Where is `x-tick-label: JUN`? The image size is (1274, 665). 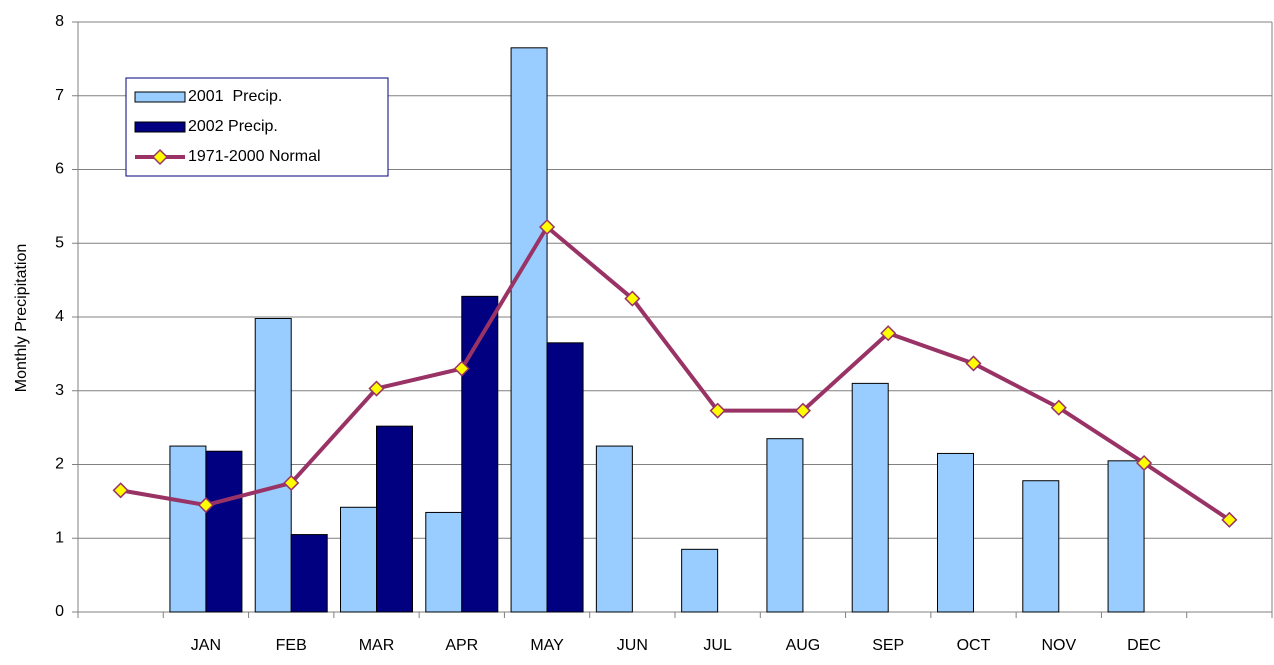
x-tick-label: JUN is located at coordinates (632, 645).